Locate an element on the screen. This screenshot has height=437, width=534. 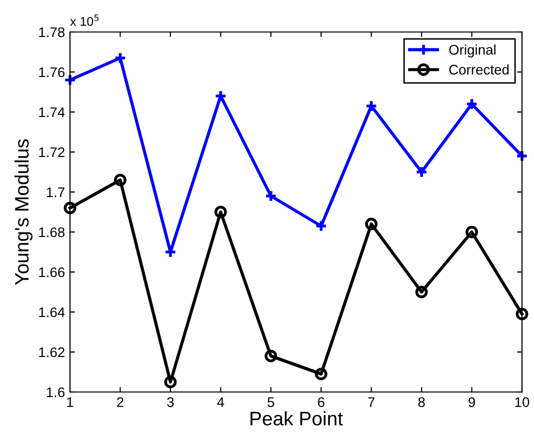
y-tick-label: 1.66 is located at coordinates (52, 272).